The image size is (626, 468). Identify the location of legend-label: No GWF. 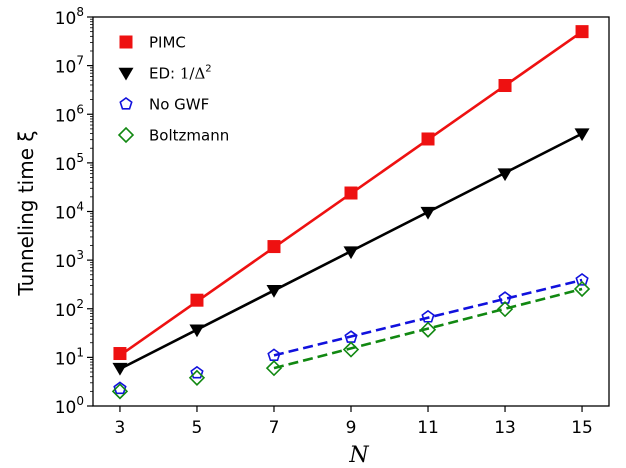
(179, 105).